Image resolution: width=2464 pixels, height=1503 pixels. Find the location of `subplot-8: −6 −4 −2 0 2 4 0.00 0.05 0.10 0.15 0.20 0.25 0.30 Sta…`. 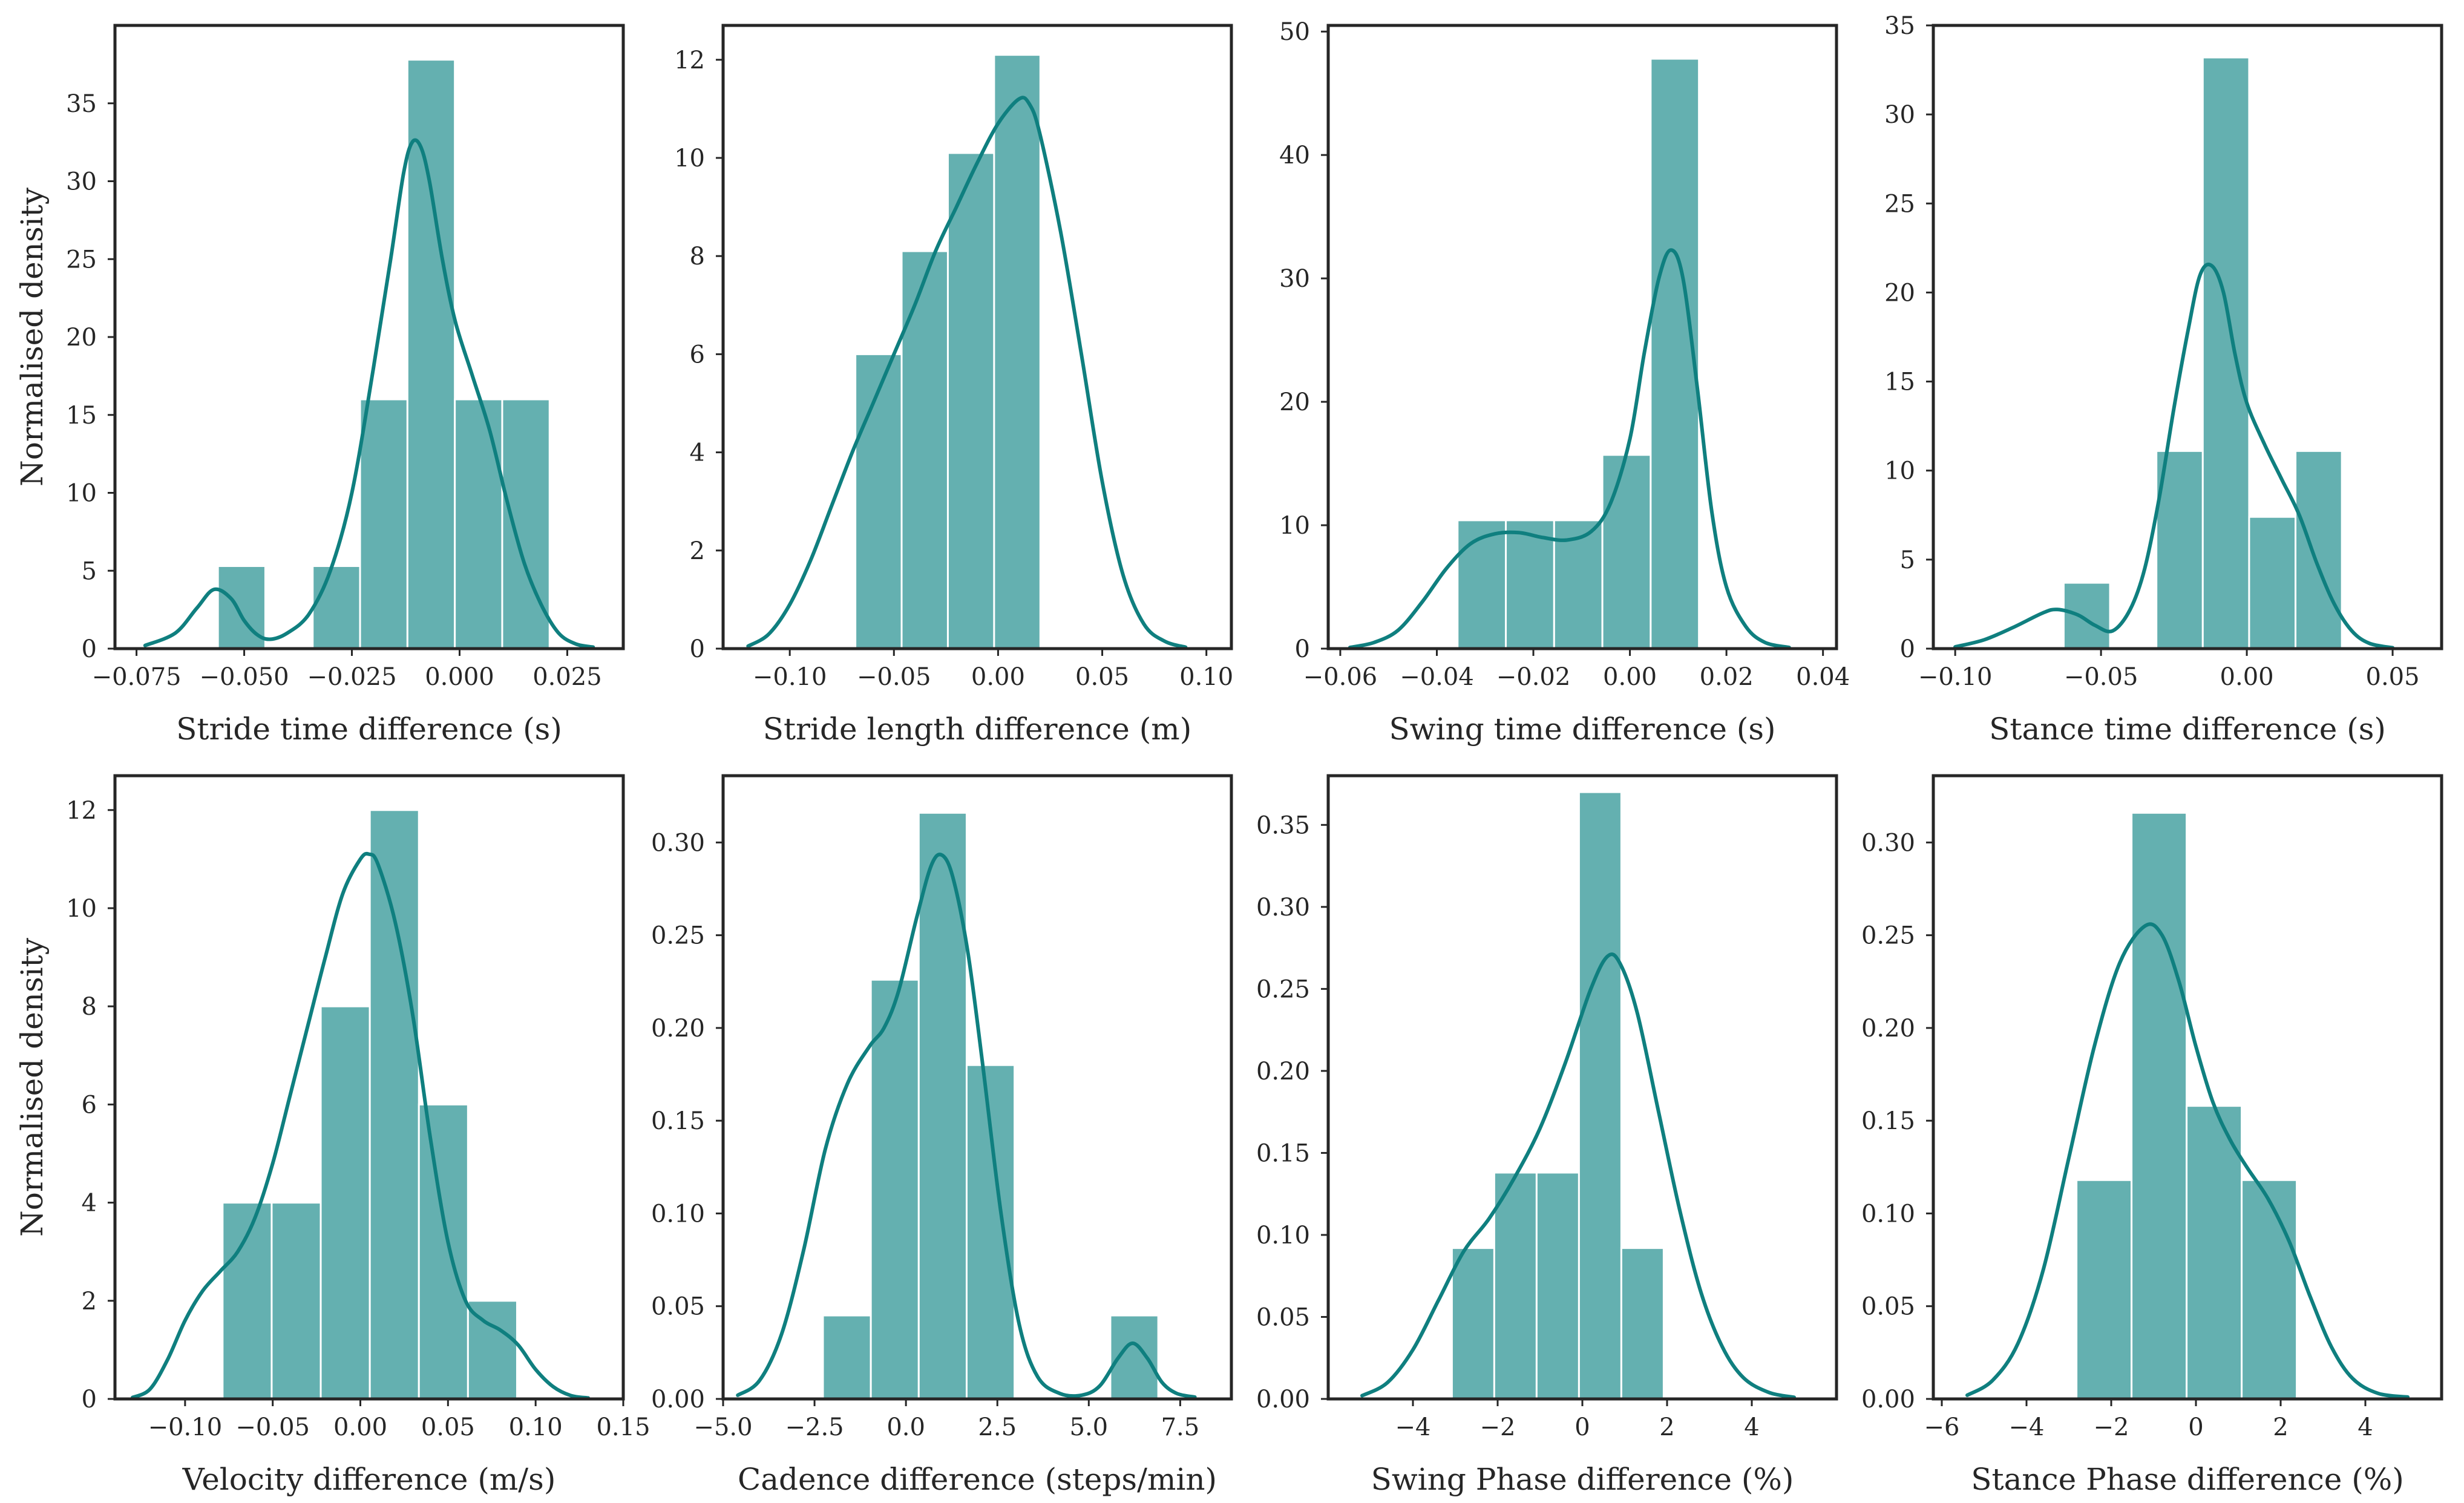

subplot-8: −6 −4 −2 0 2 4 0.00 0.05 0.10 0.15 0.20 0.25 0.30 Sta… is located at coordinates (2152, 1135).